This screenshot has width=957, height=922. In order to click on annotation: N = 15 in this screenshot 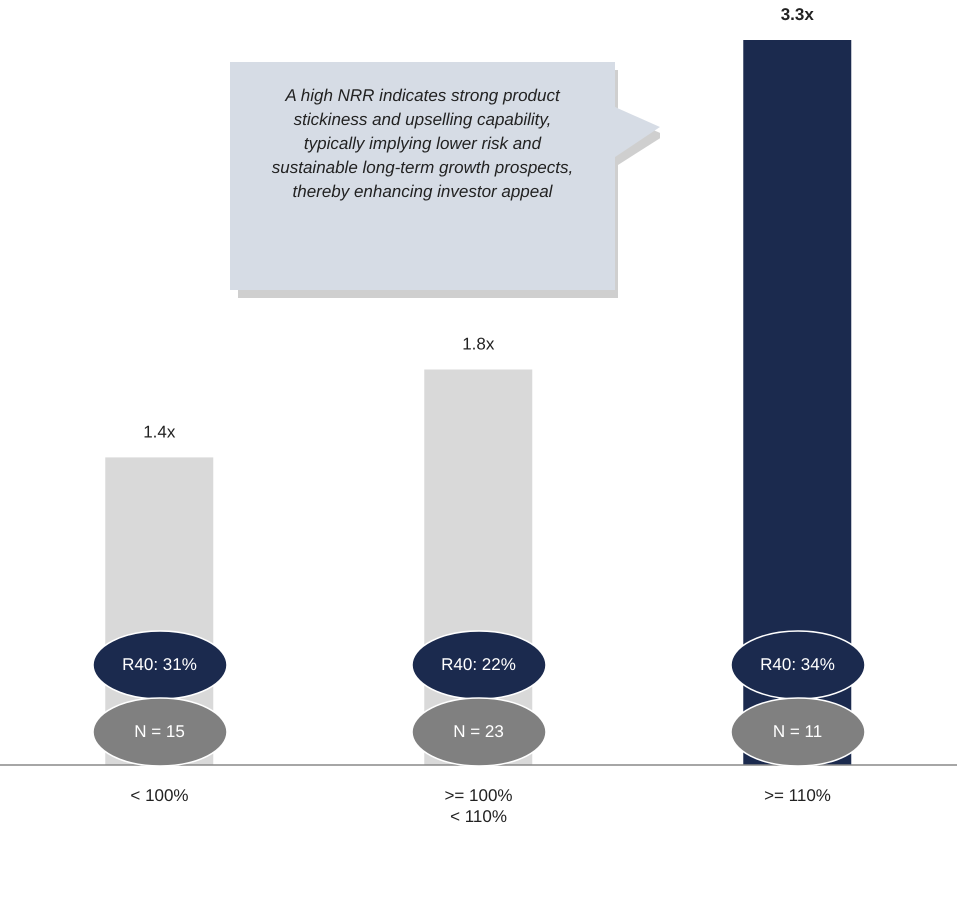, I will do `click(159, 732)`.